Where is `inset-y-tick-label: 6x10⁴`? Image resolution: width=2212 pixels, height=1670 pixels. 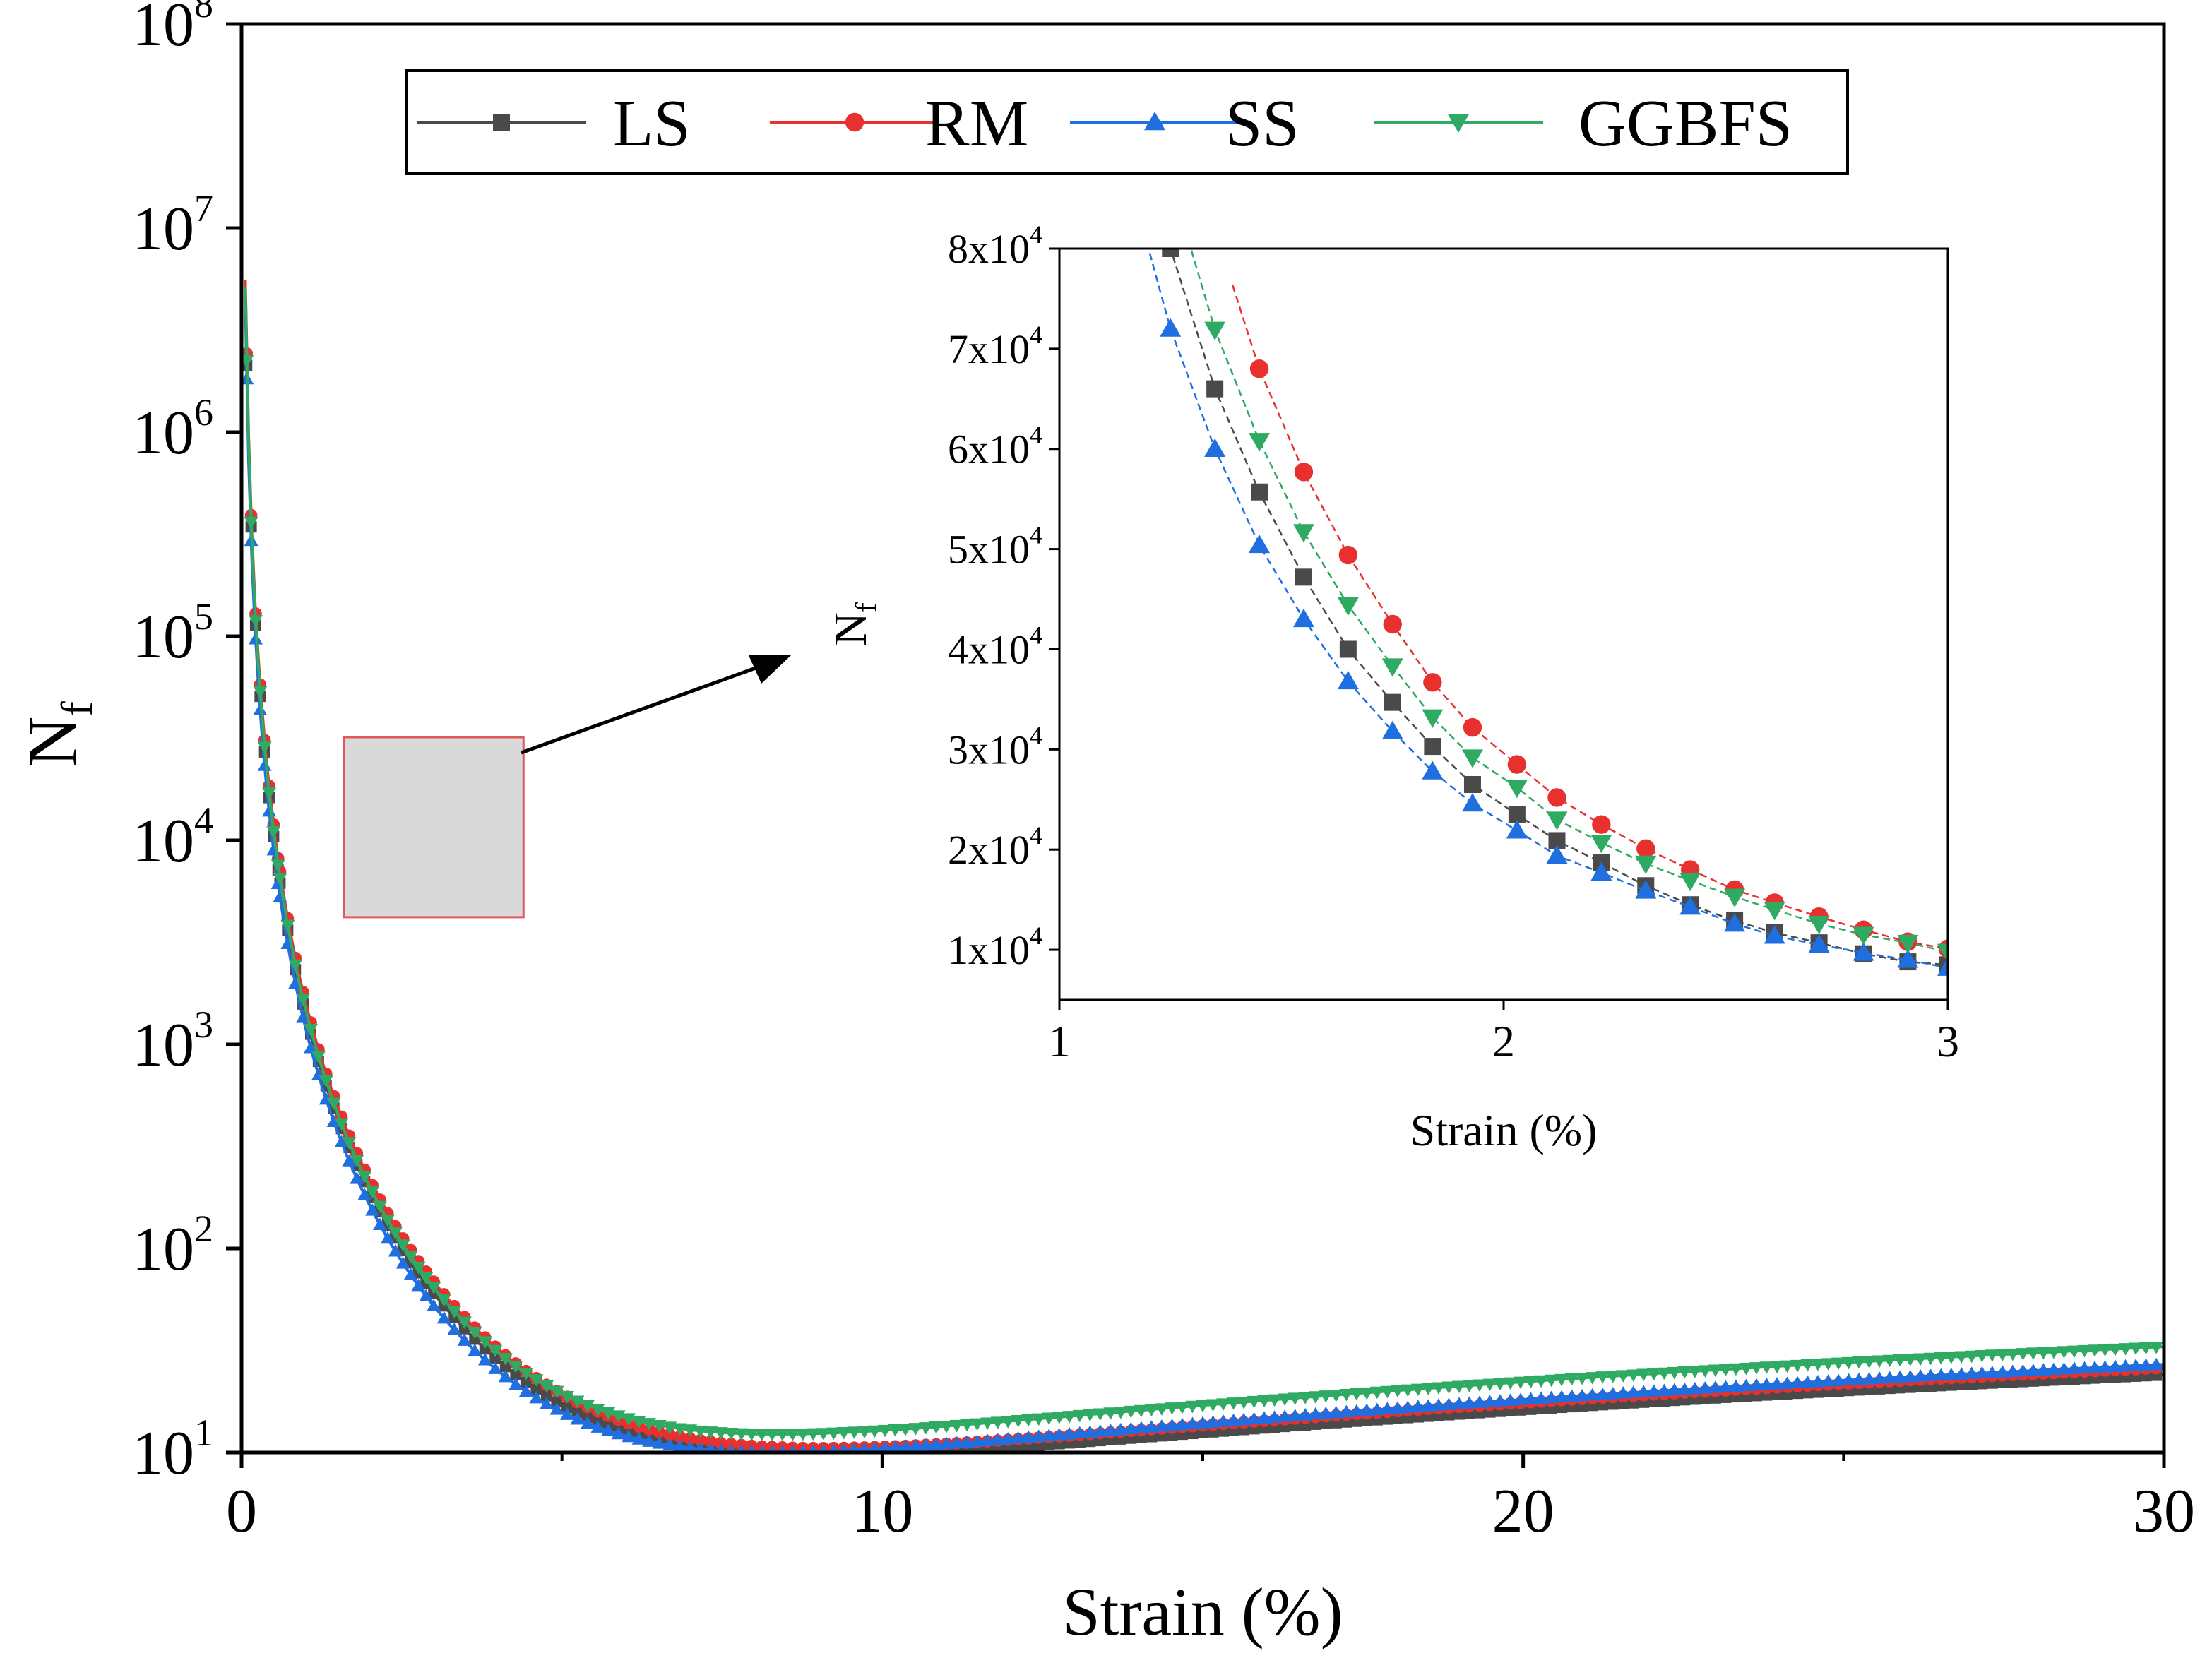
inset-y-tick-label: 6x10⁴ is located at coordinates (995, 446).